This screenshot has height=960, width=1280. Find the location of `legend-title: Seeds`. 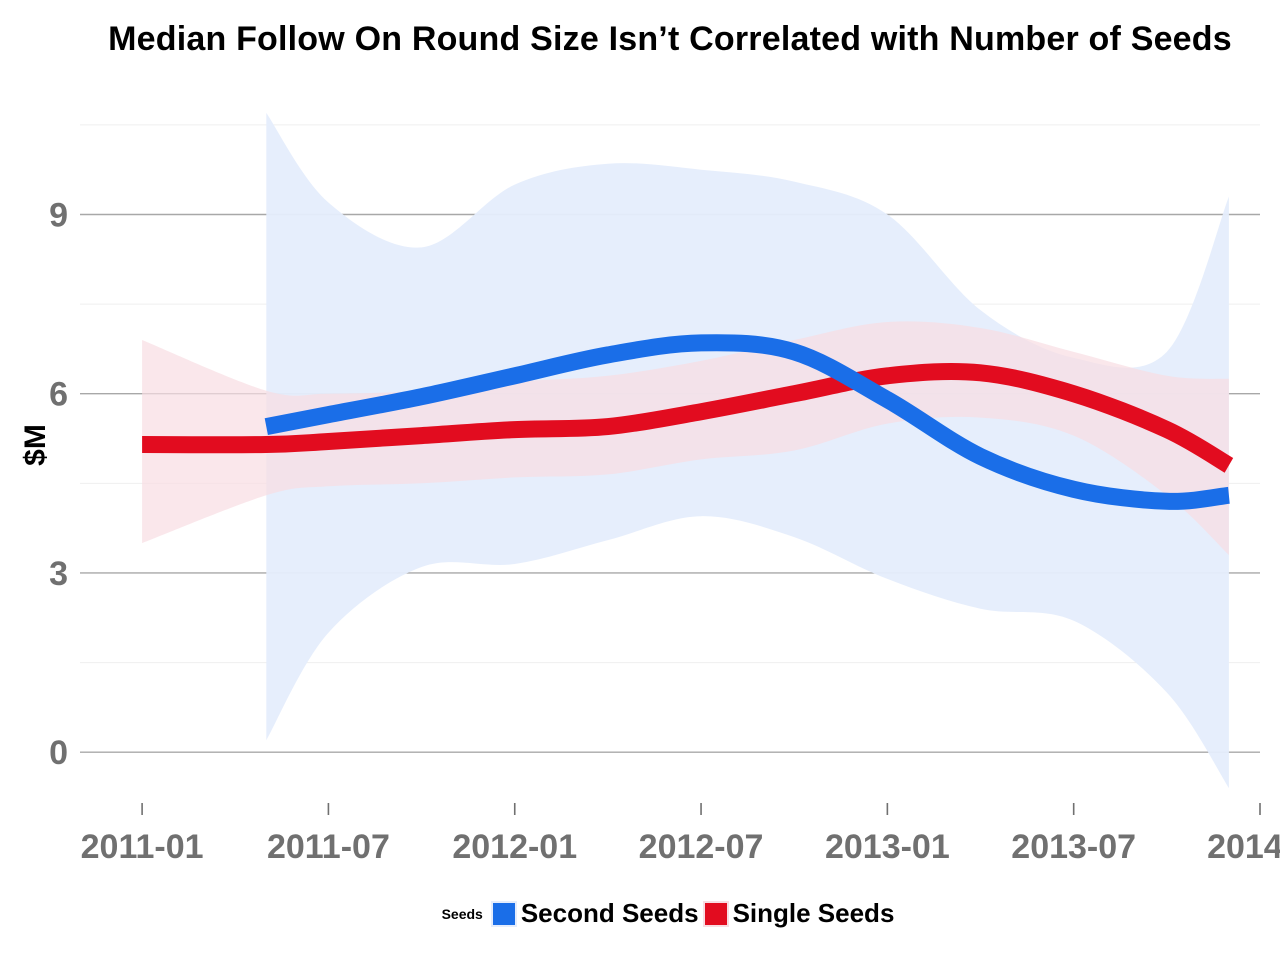

legend-title: Seeds is located at coordinates (462, 913).